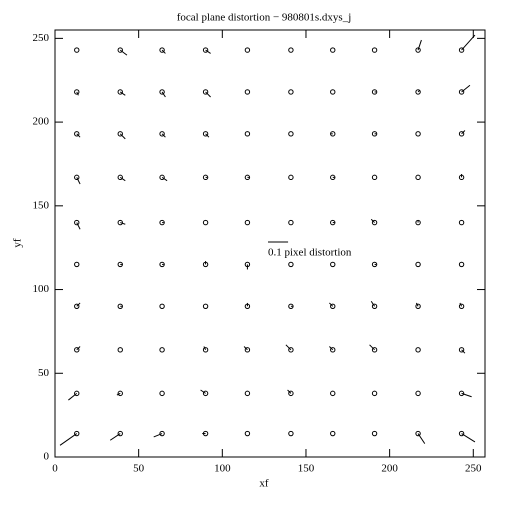 The width and height of the screenshot is (512, 512). What do you see at coordinates (139, 469) in the screenshot?
I see `x-tick-label: 50` at bounding box center [139, 469].